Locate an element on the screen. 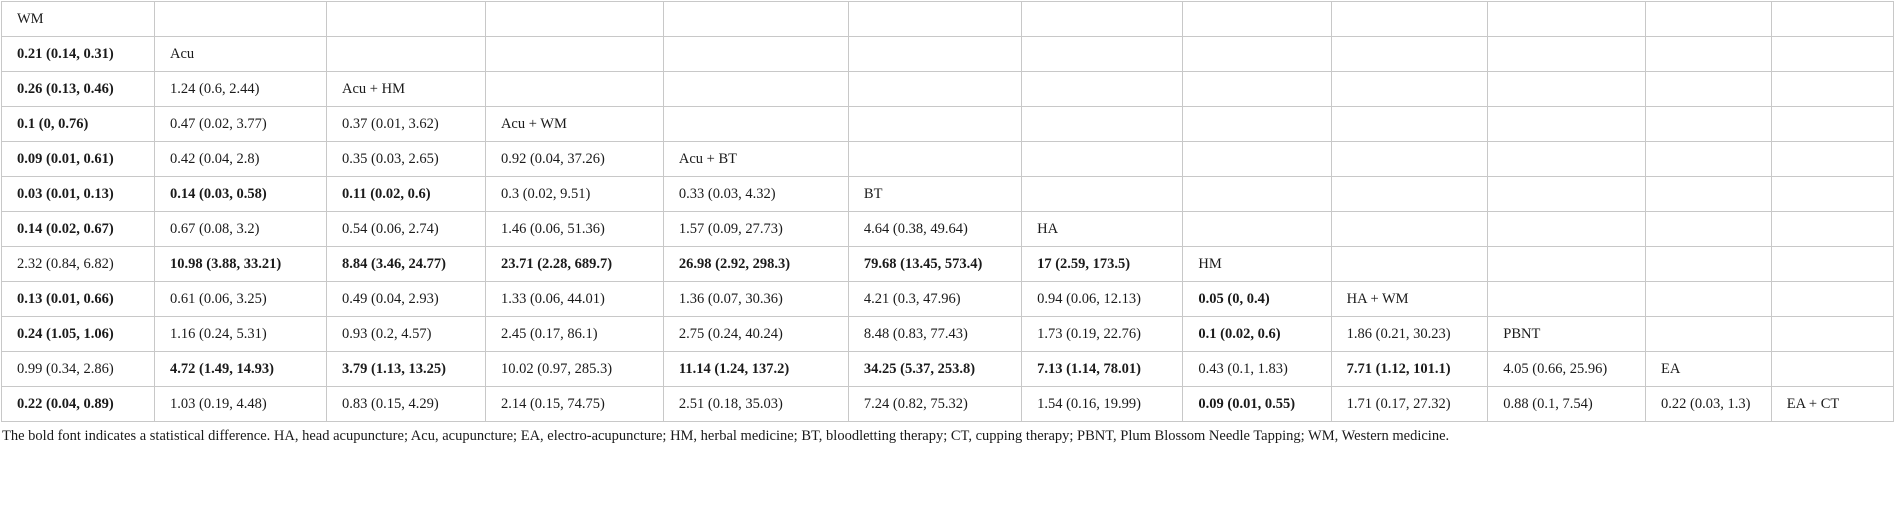  comparison-cell: 11.14 (1.24, 137.2) is located at coordinates (755, 369).